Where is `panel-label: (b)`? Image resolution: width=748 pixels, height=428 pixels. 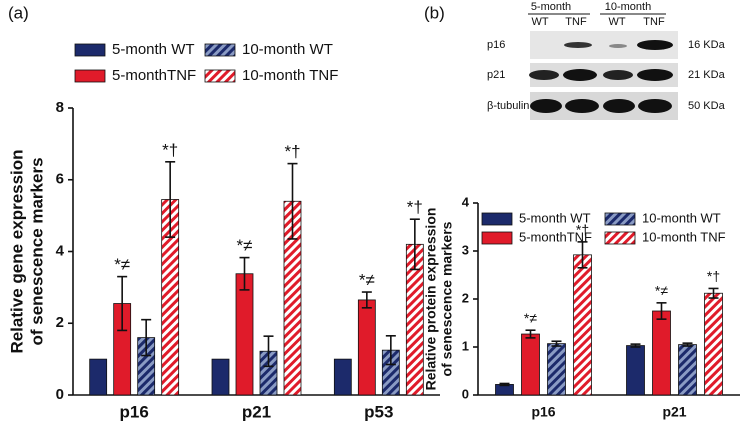 panel-label: (b) is located at coordinates (434, 12).